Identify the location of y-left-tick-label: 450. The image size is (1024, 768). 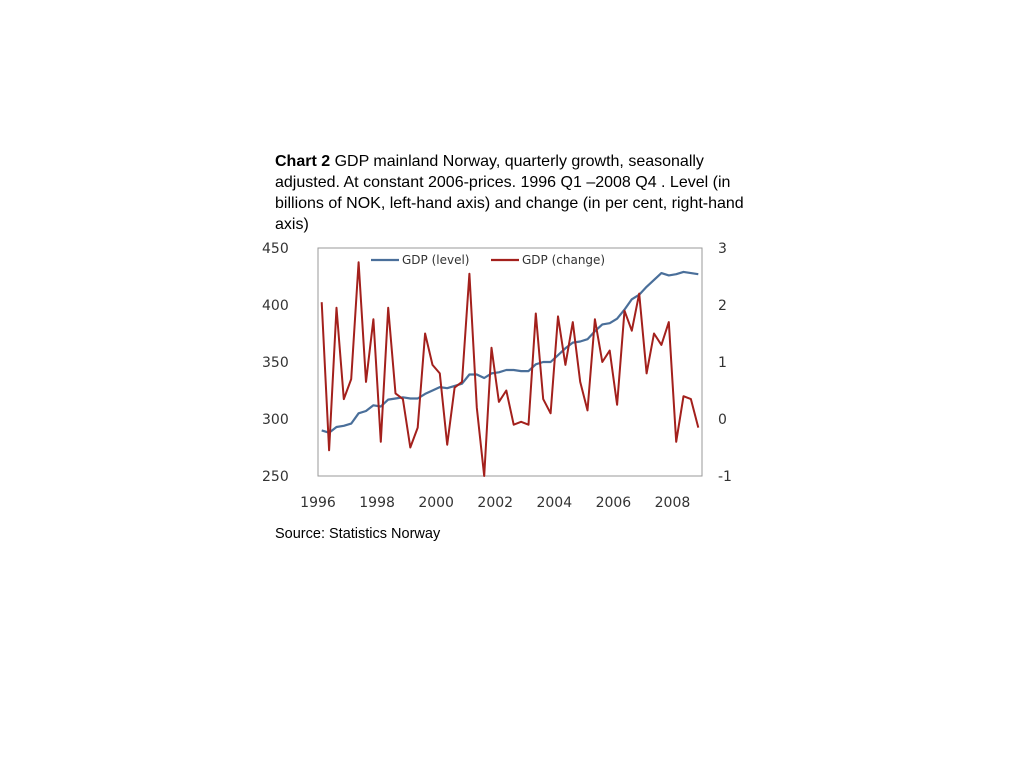
(275, 249).